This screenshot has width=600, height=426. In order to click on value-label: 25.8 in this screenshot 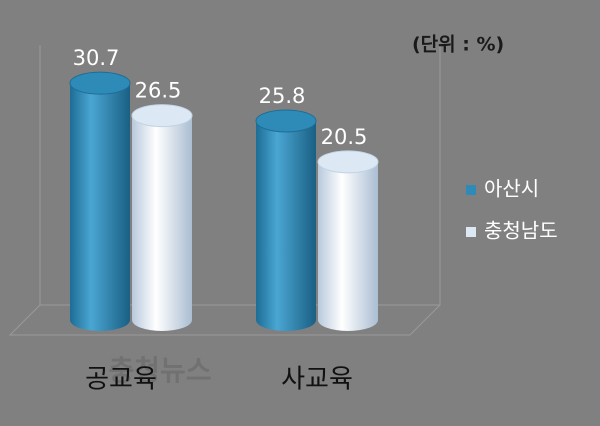, I will do `click(282, 96)`.